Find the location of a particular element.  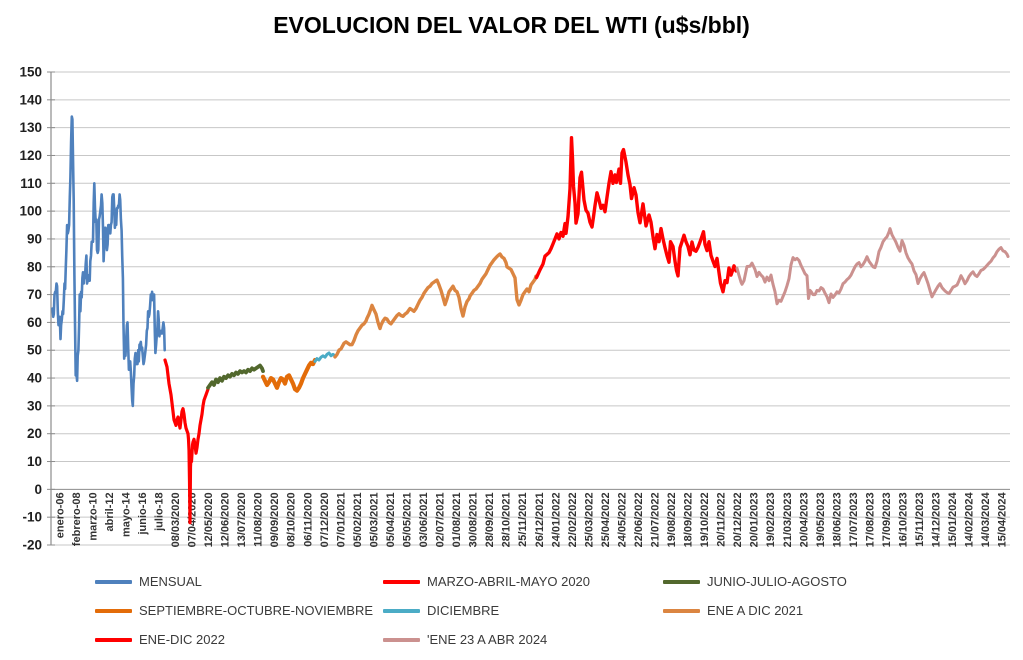

x-axis-label: 05/05/2021 is located at coordinates (407, 519).